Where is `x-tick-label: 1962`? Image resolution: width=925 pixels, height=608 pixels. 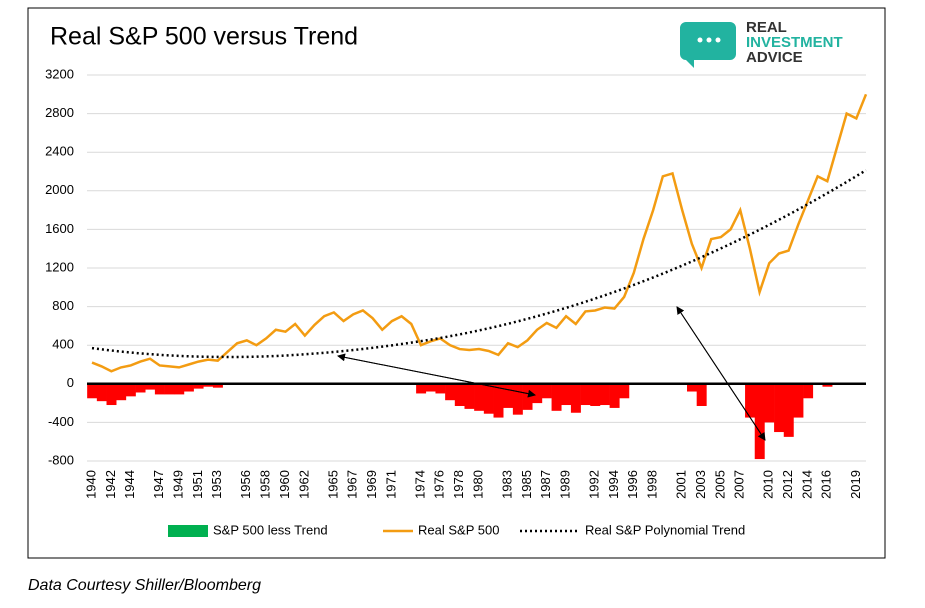 x-tick-label: 1962 is located at coordinates (303, 484).